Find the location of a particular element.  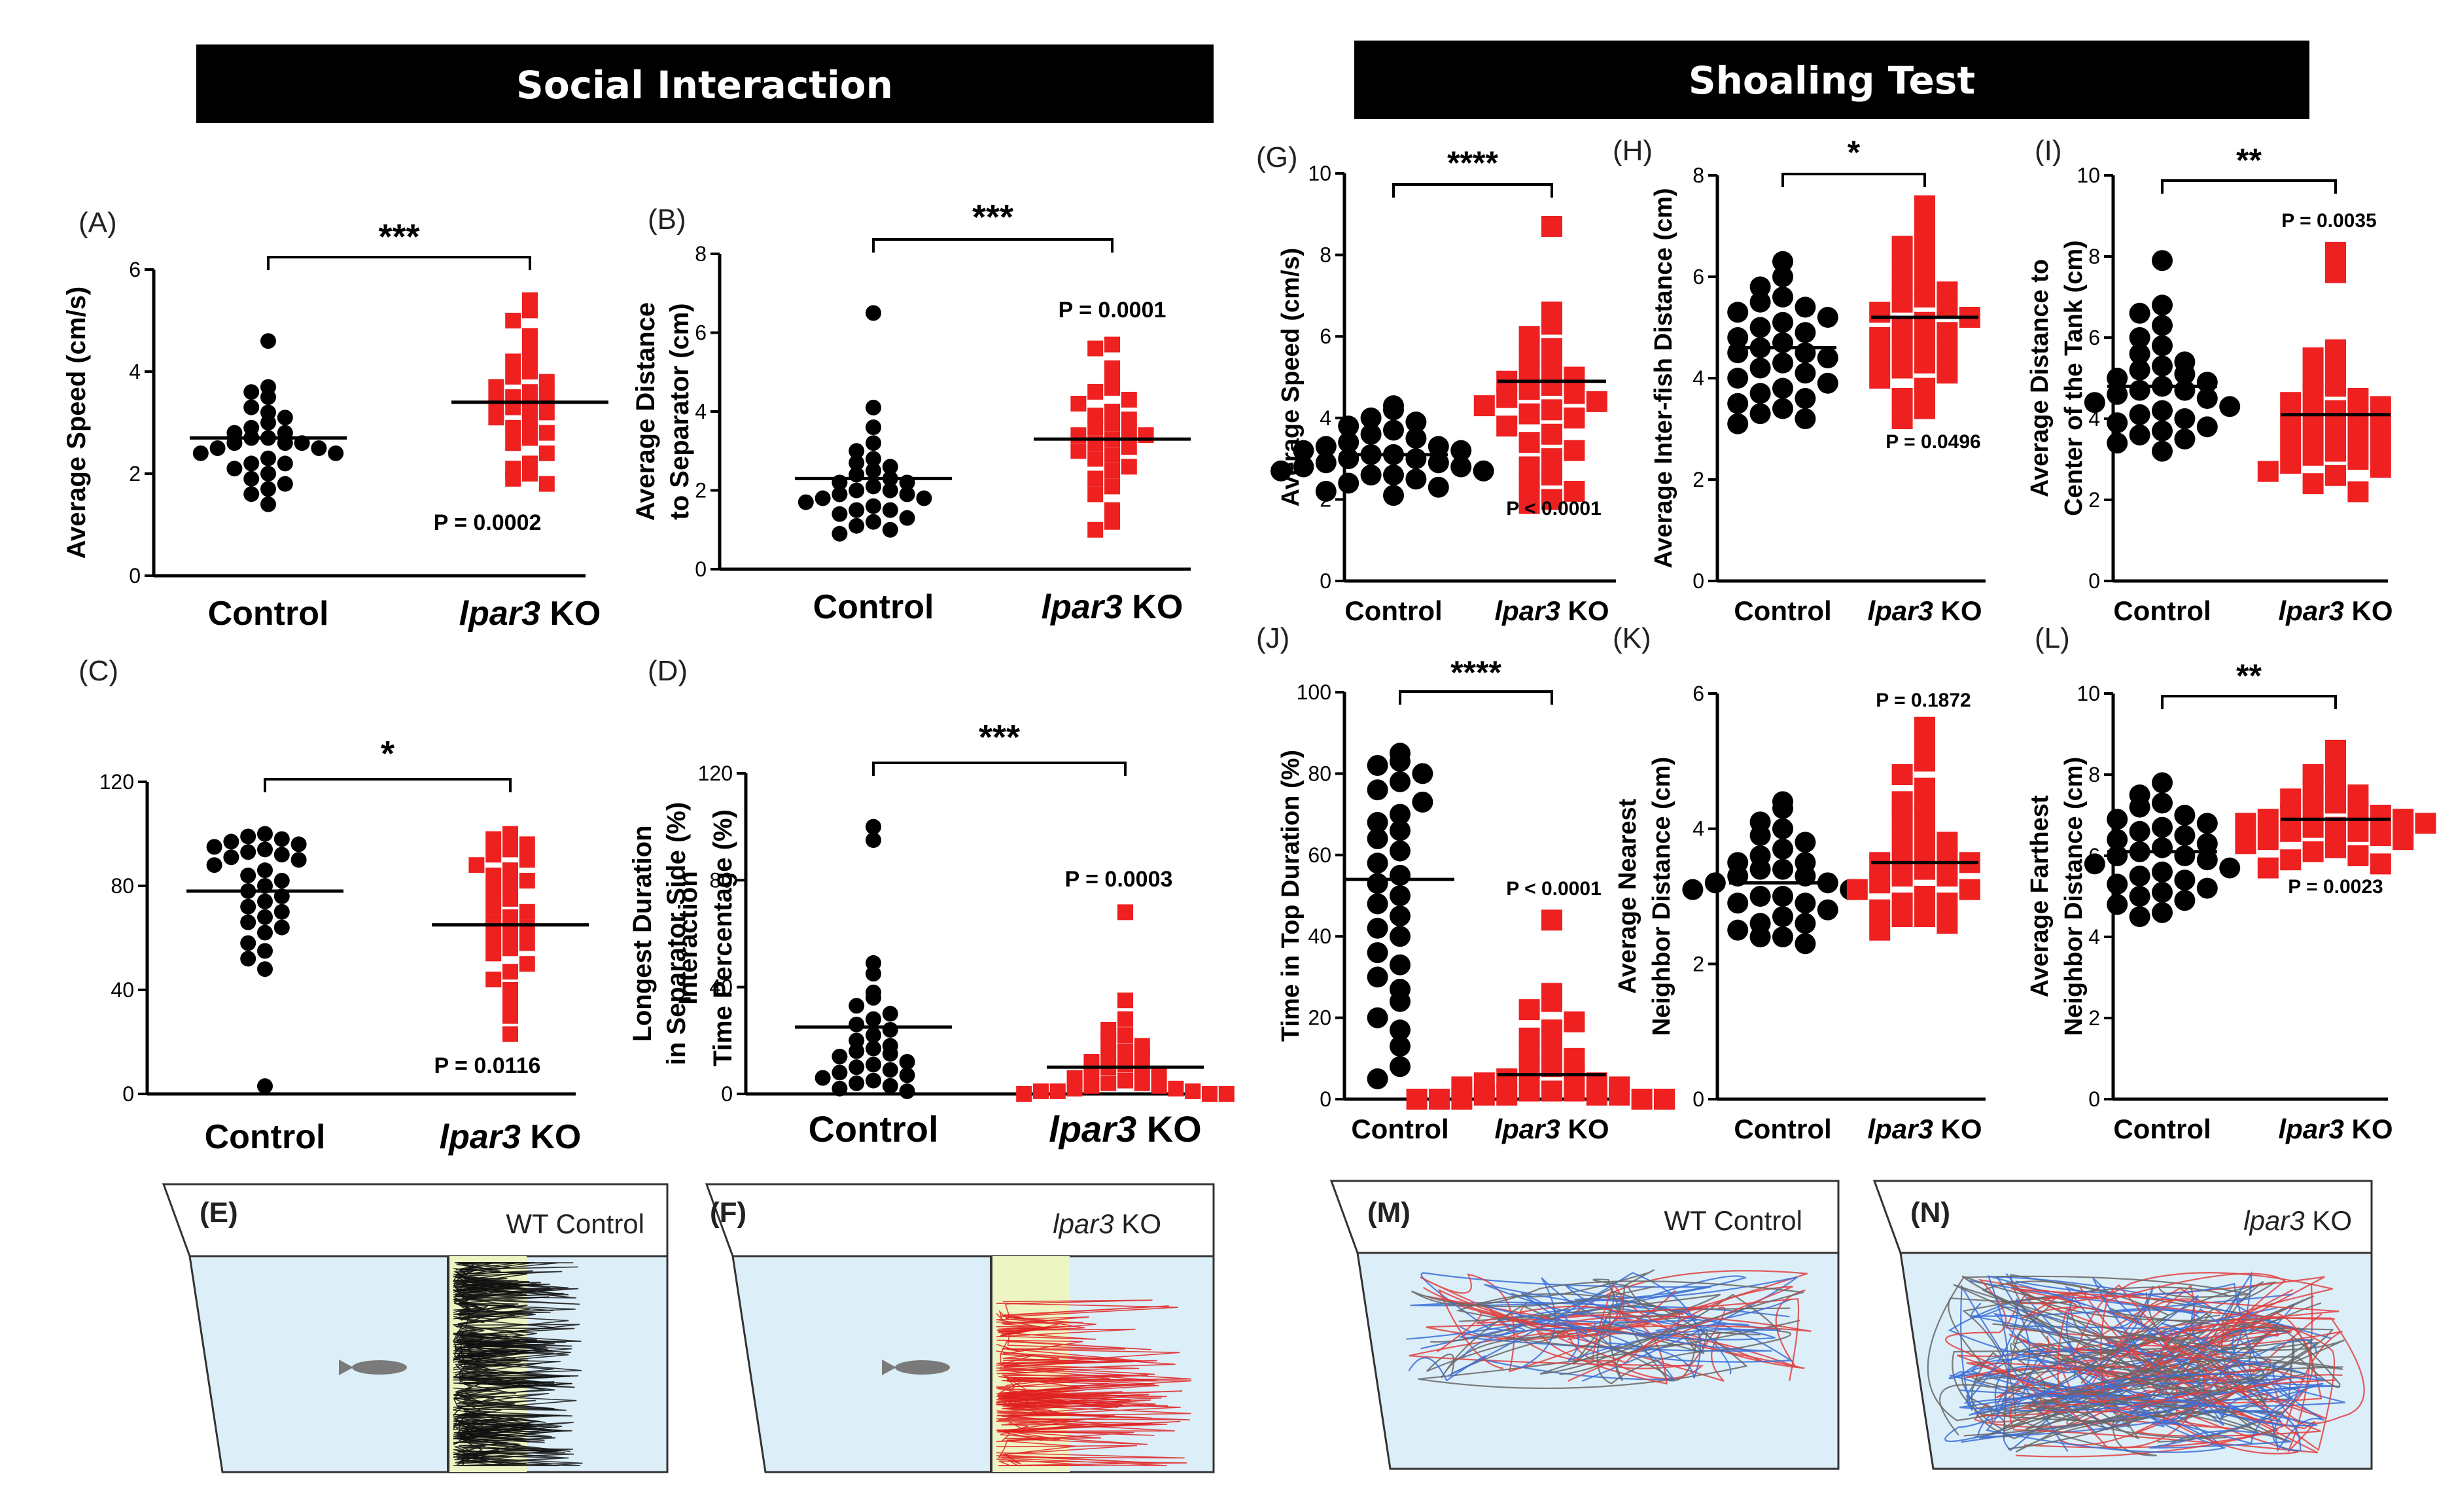

tank-label: WT Control is located at coordinates (1733, 1220).